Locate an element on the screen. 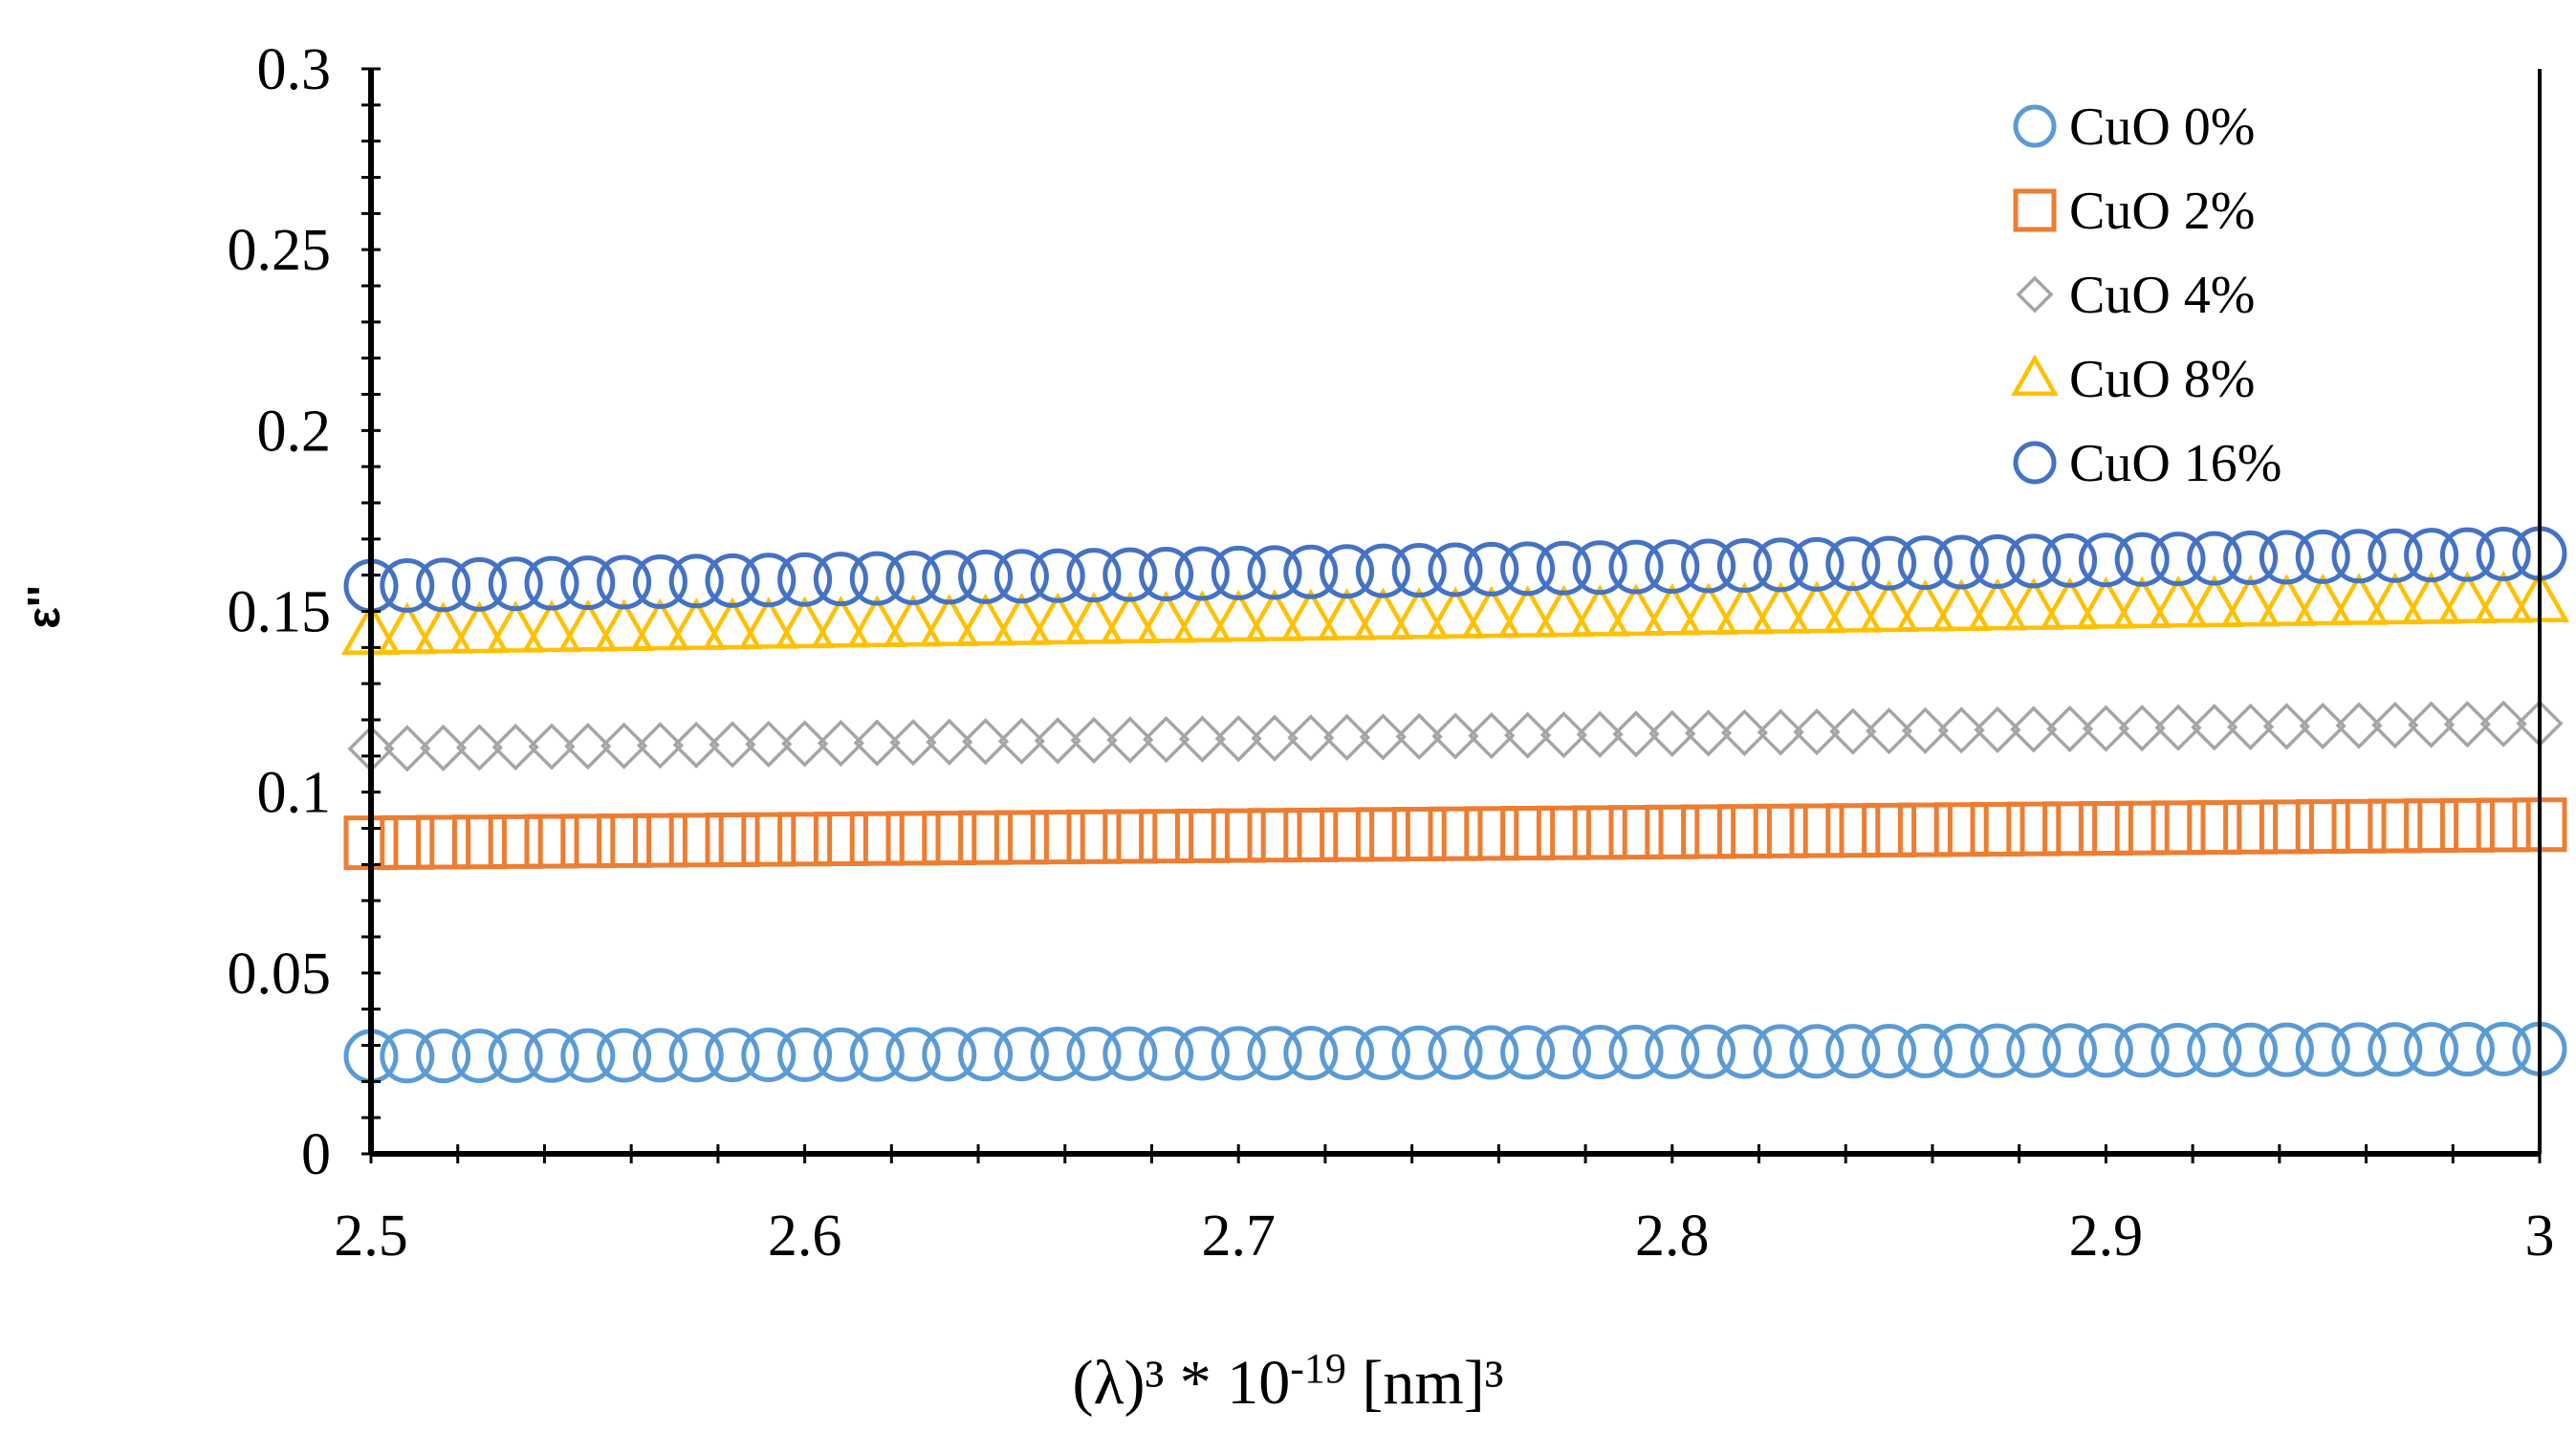 This screenshot has height=1454, width=2576. legend: CuO 0% CuO 2% CuO 4% CuO 8% CuO 16% is located at coordinates (2146, 295).